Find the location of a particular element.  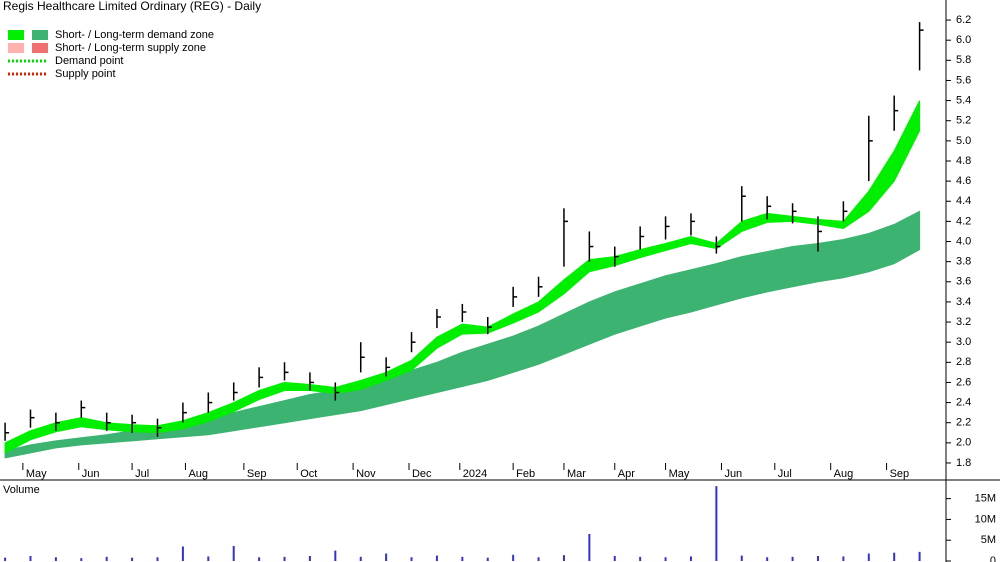

y-tick-label: 6.2 is located at coordinates (963, 20).